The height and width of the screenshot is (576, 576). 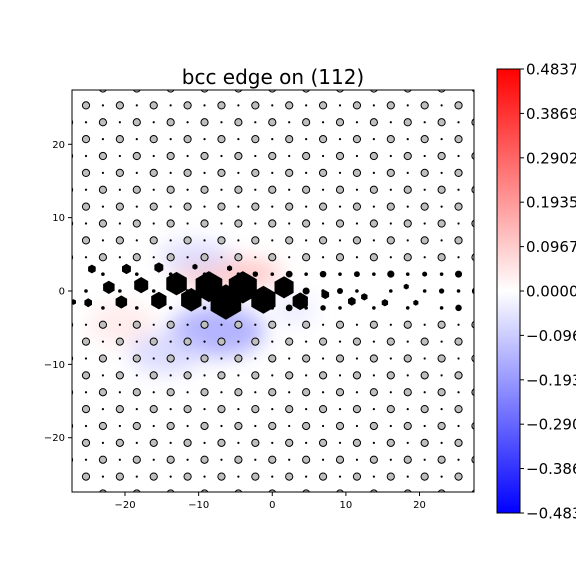 What do you see at coordinates (273, 77) in the screenshot?
I see `chart-title: bcc edge on (112)` at bounding box center [273, 77].